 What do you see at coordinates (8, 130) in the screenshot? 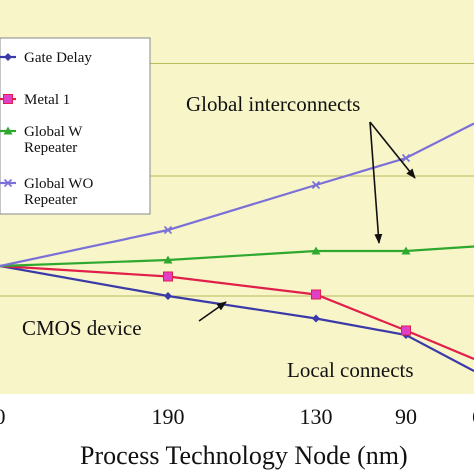
I see `legend-marker-global-w-repeater` at bounding box center [8, 130].